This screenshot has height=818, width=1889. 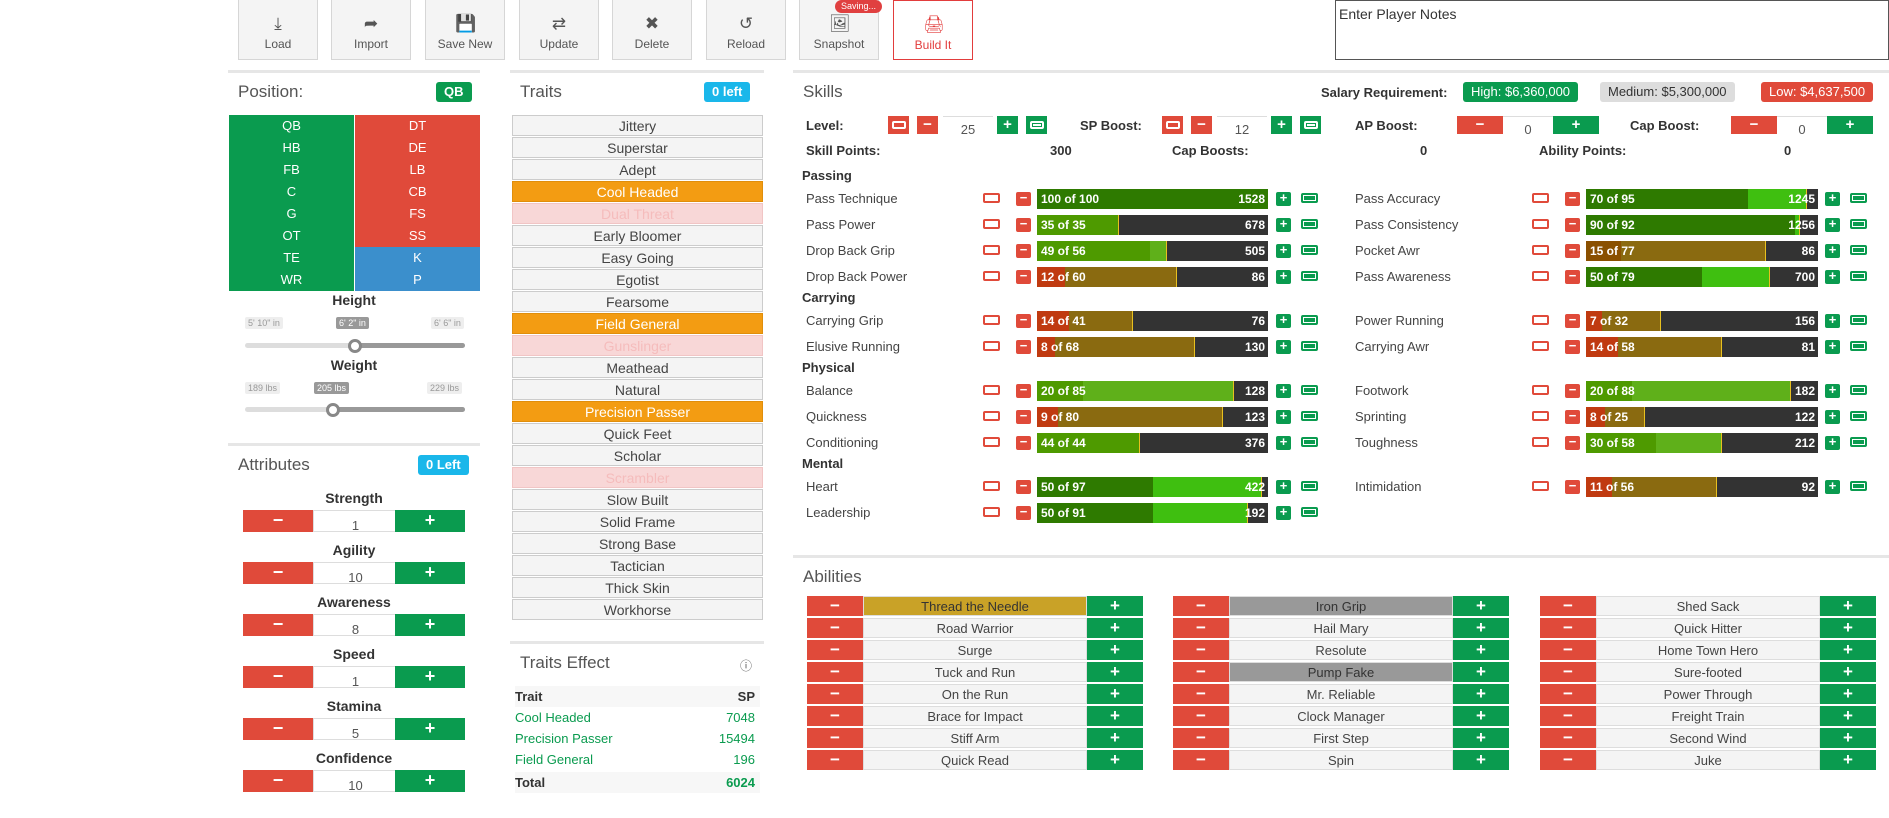 What do you see at coordinates (1858, 251) in the screenshot?
I see `pocket-awr-max-icon` at bounding box center [1858, 251].